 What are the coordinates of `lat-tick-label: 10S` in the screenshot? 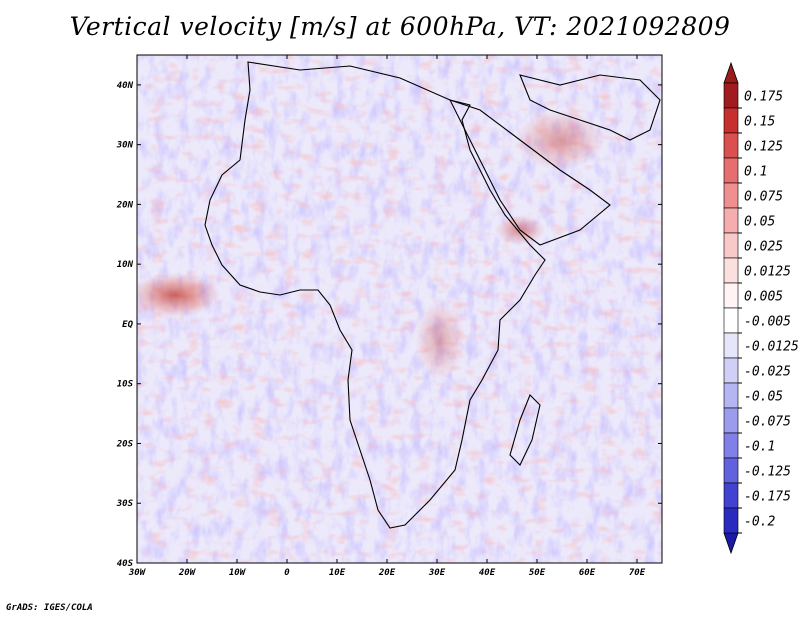 It's located at (125, 385).